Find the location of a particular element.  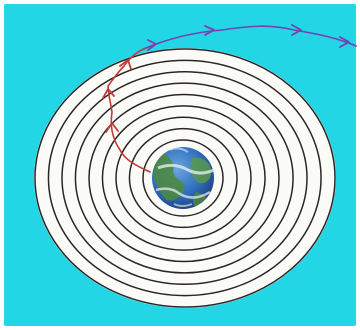

inner-path is located at coordinates (126, 110).